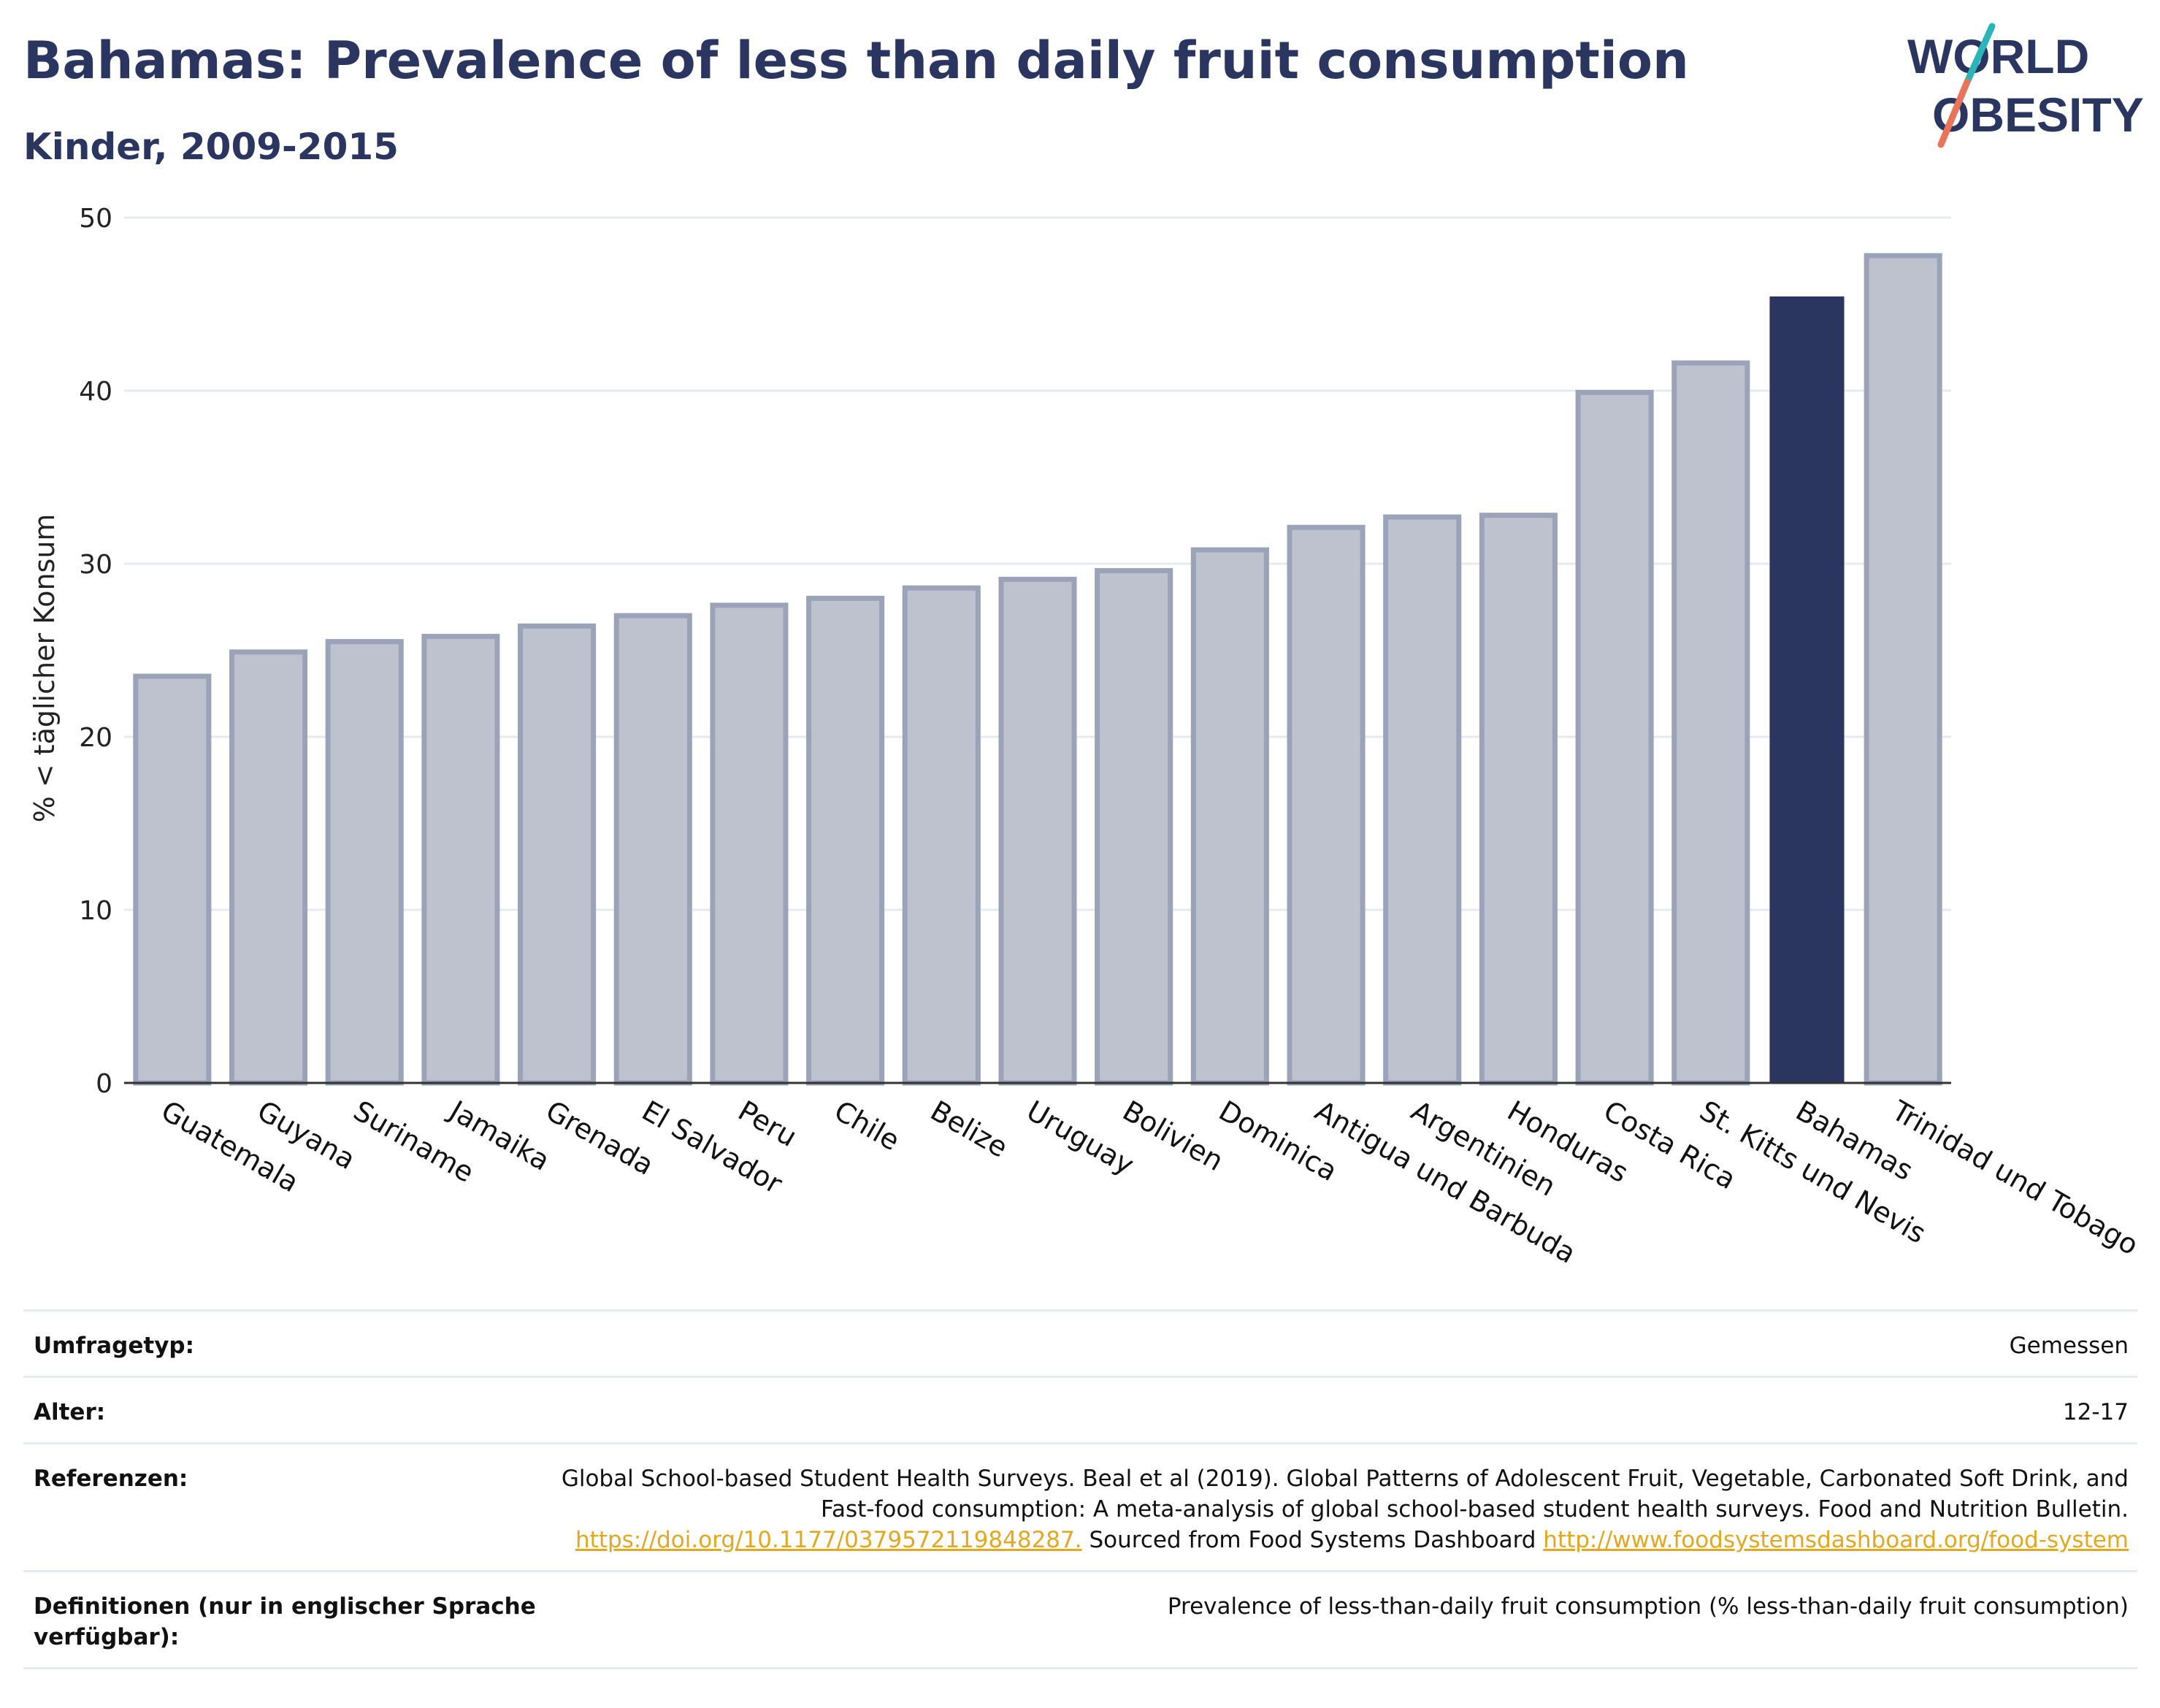  What do you see at coordinates (114, 1346) in the screenshot?
I see `info-label: Umfragetyp:` at bounding box center [114, 1346].